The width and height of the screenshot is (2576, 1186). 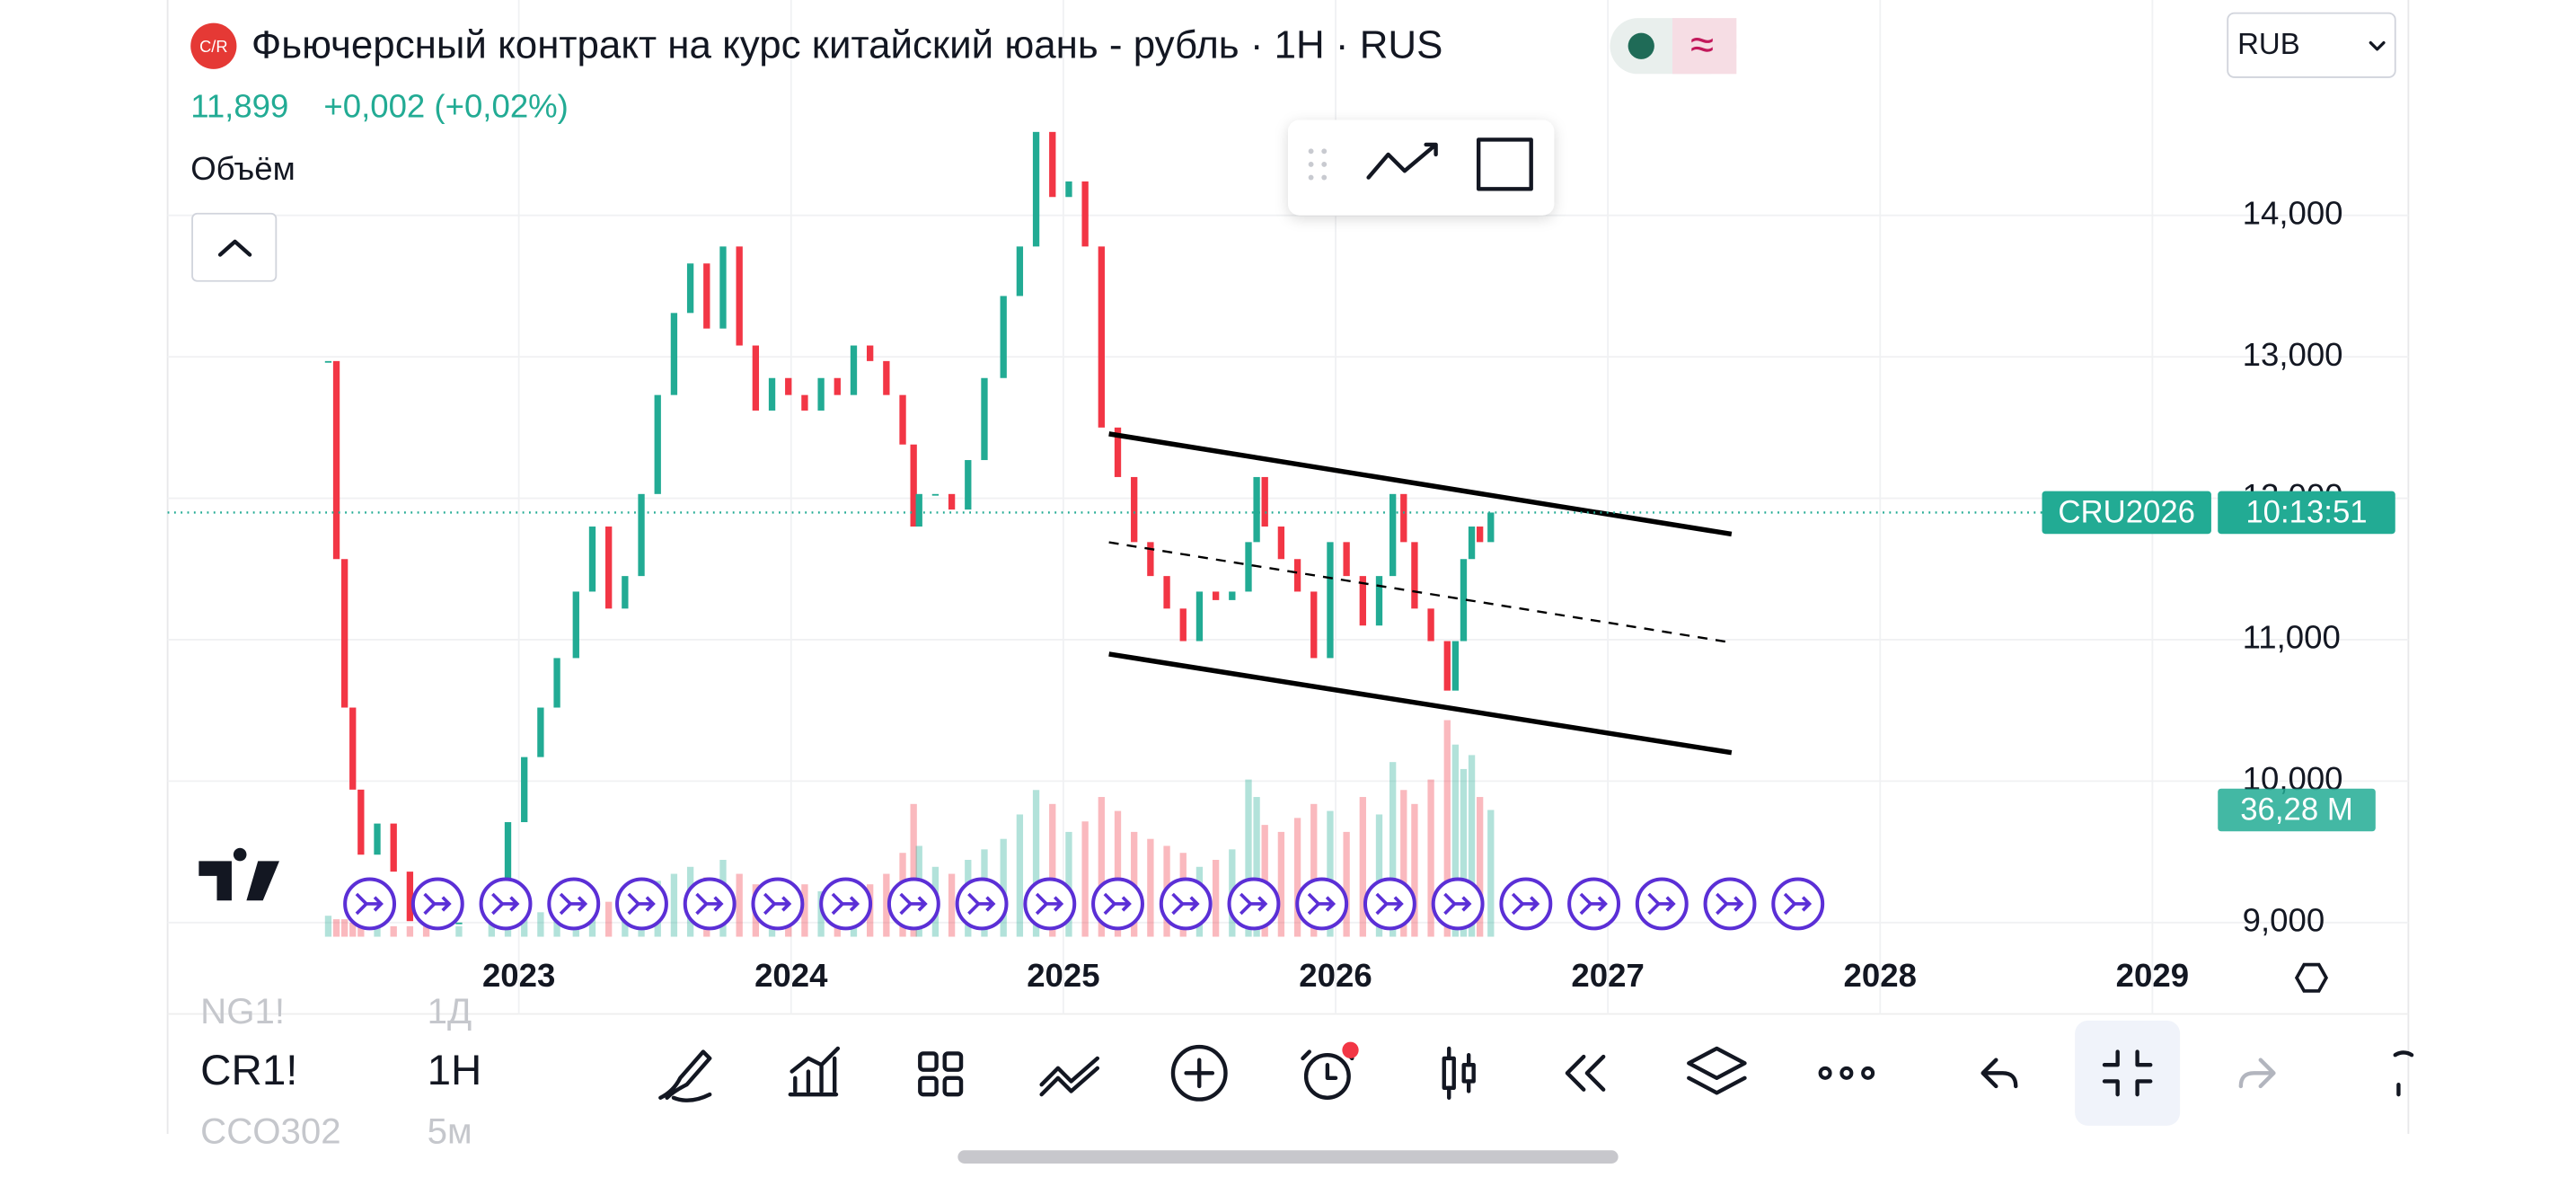 I want to click on volume-legend: Объём, so click(x=243, y=168).